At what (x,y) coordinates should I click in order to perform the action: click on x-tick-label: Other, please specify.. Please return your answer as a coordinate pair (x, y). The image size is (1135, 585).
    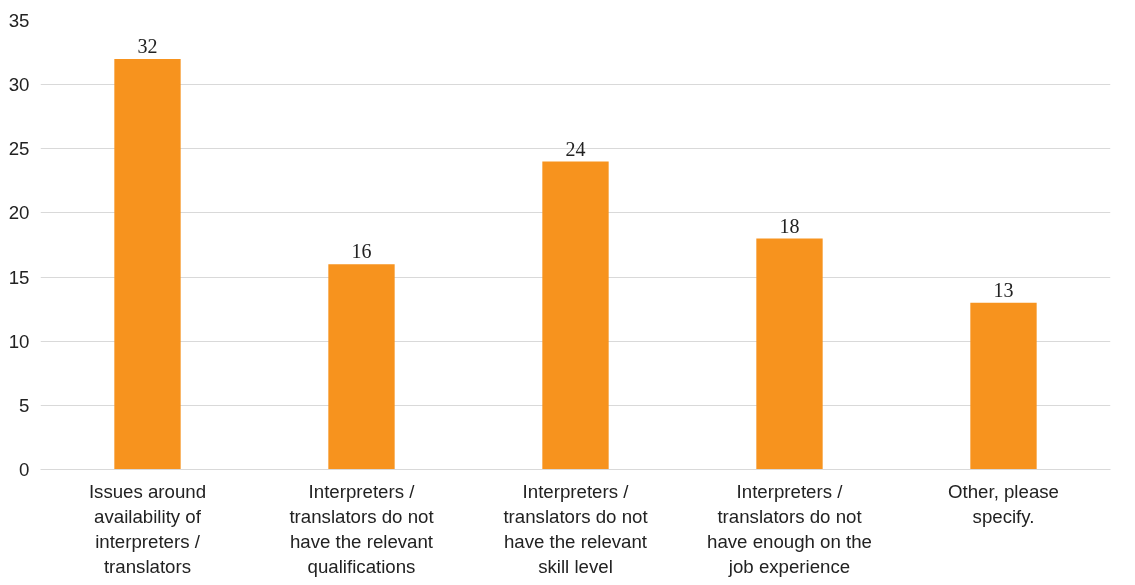
    Looking at the image, I should click on (1003, 503).